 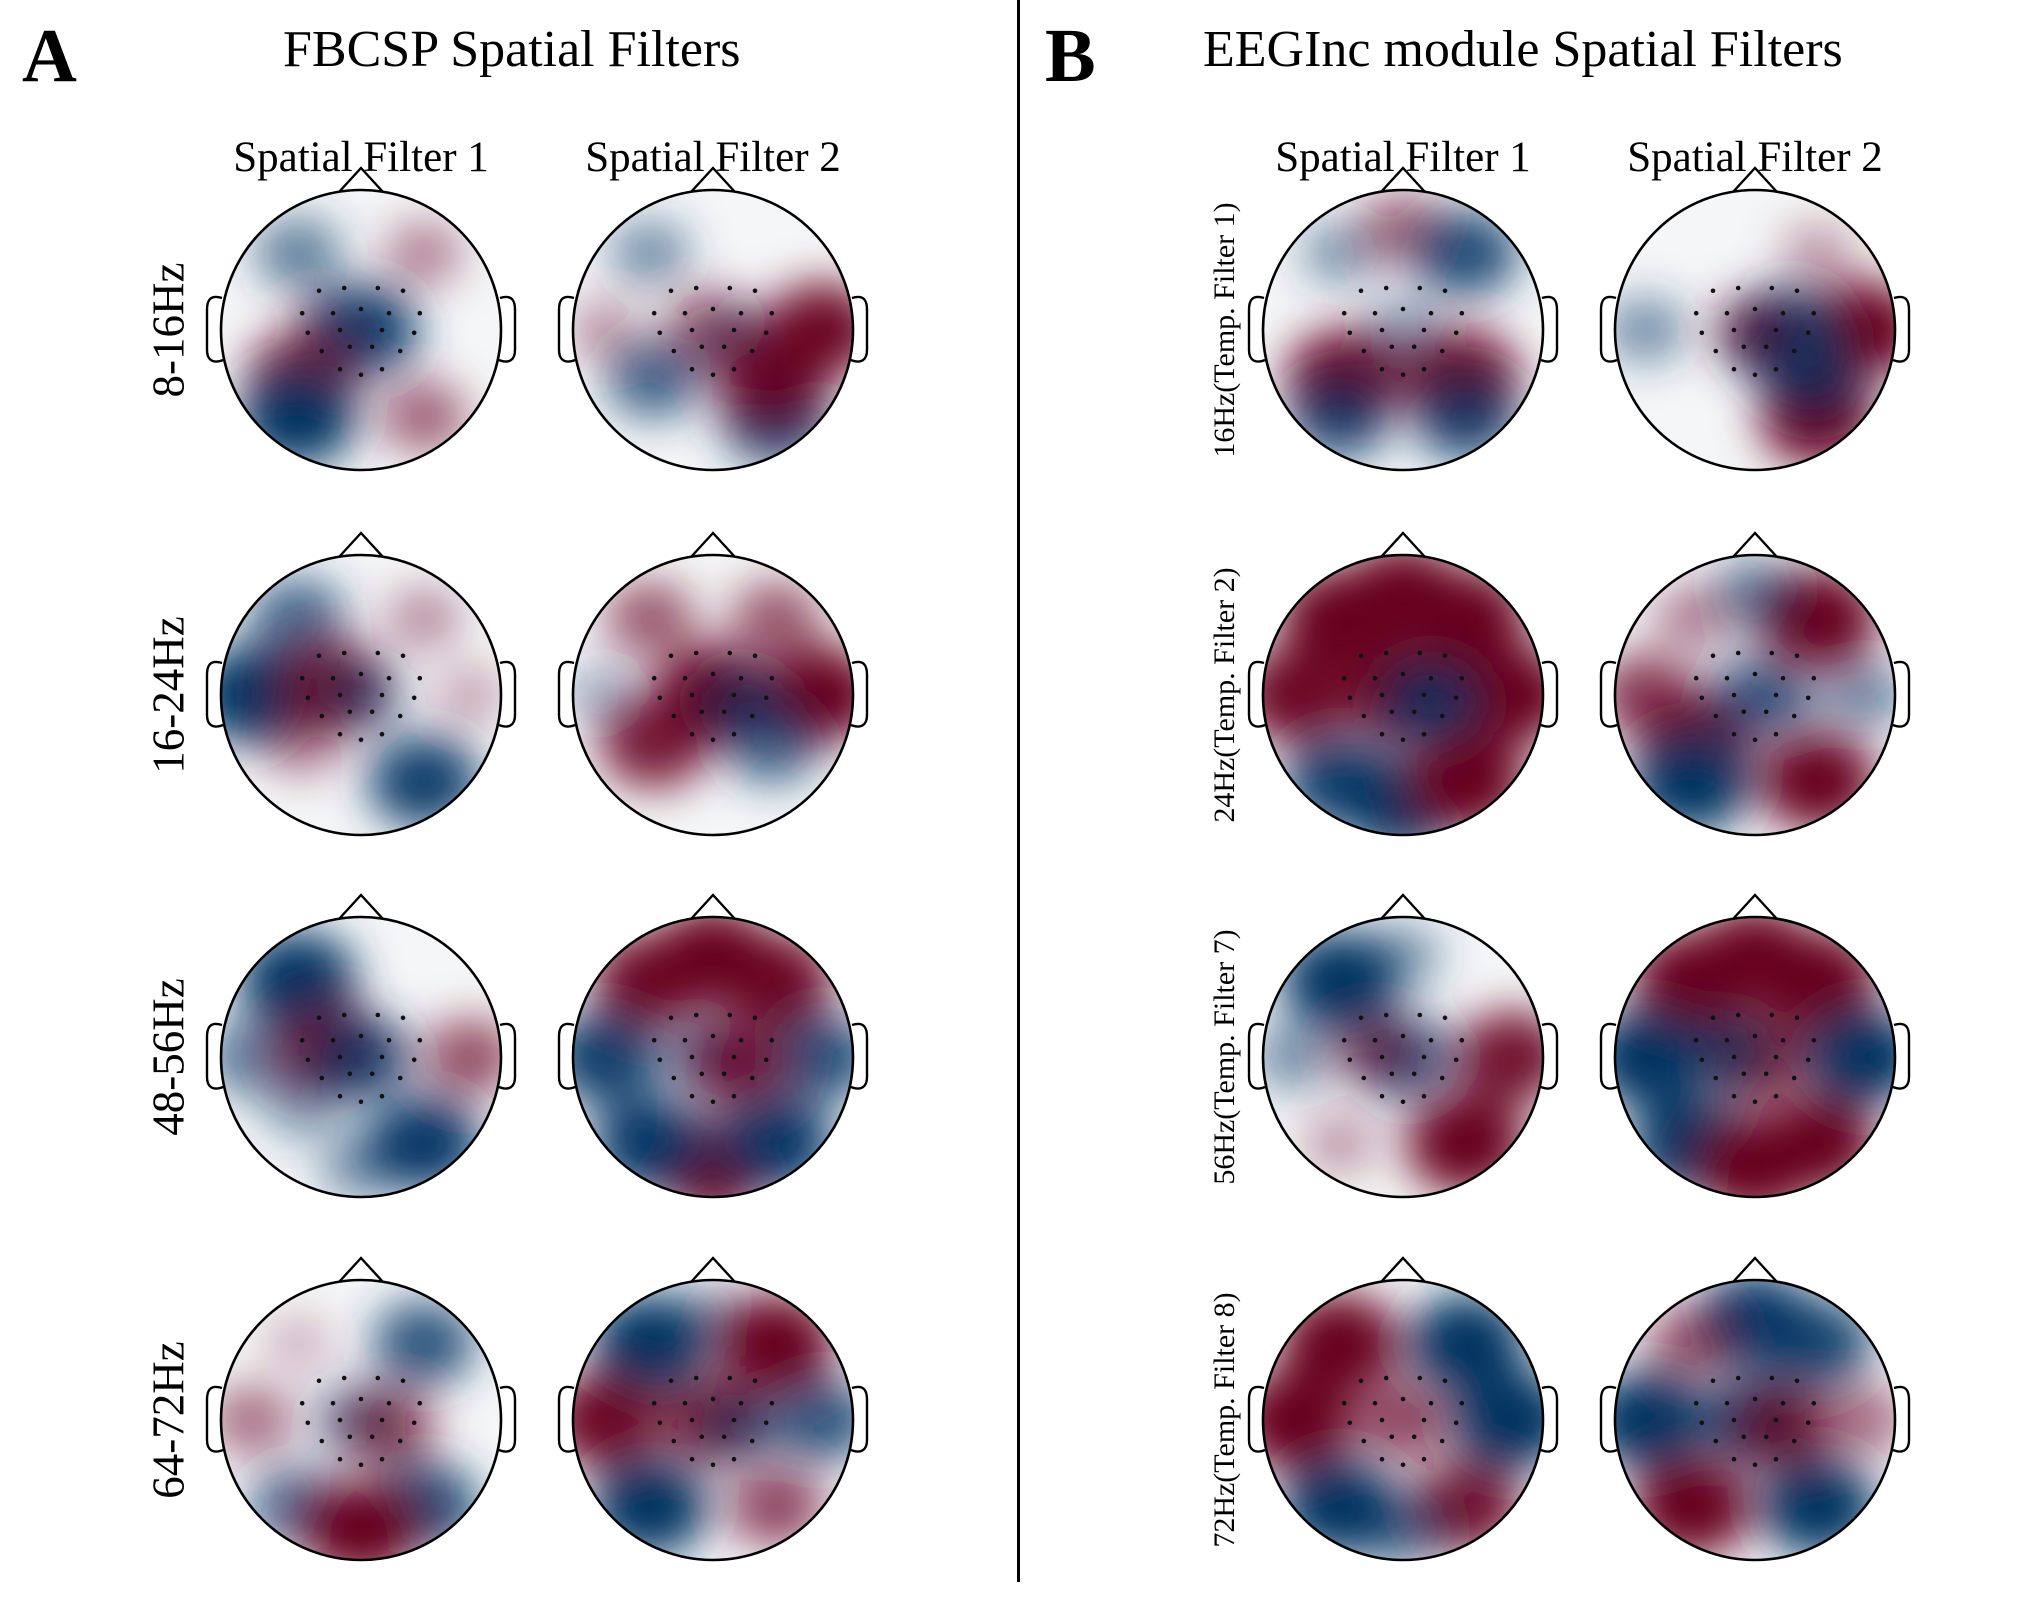 I want to click on panel-a-topomap-r4-c1, so click(x=361, y=1409).